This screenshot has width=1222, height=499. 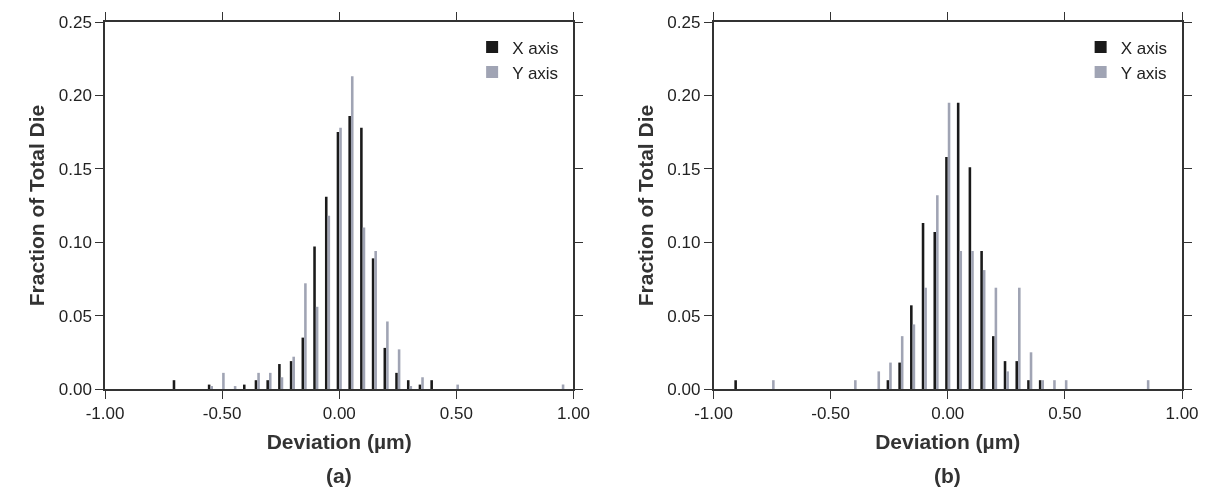 What do you see at coordinates (339, 475) in the screenshot?
I see `text: (a)` at bounding box center [339, 475].